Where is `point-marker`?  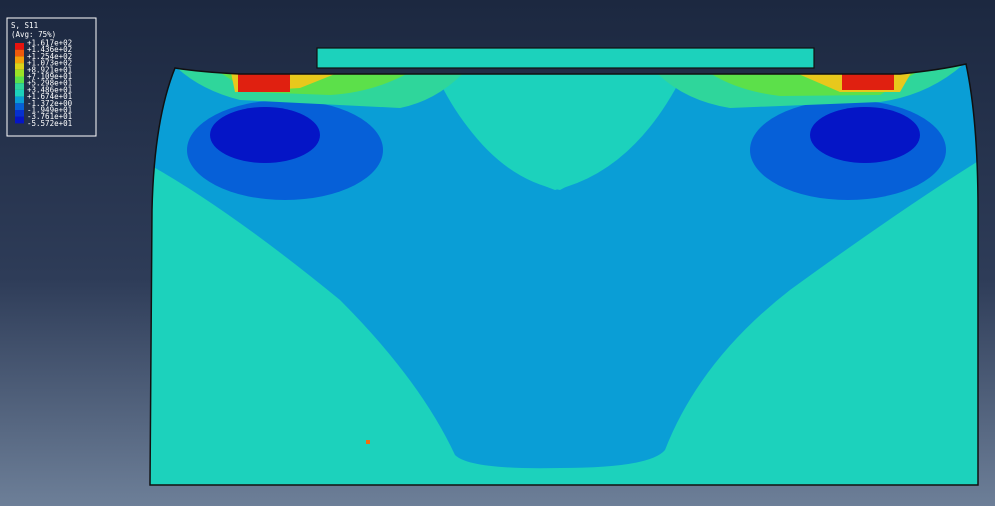
point-marker is located at coordinates (368, 442).